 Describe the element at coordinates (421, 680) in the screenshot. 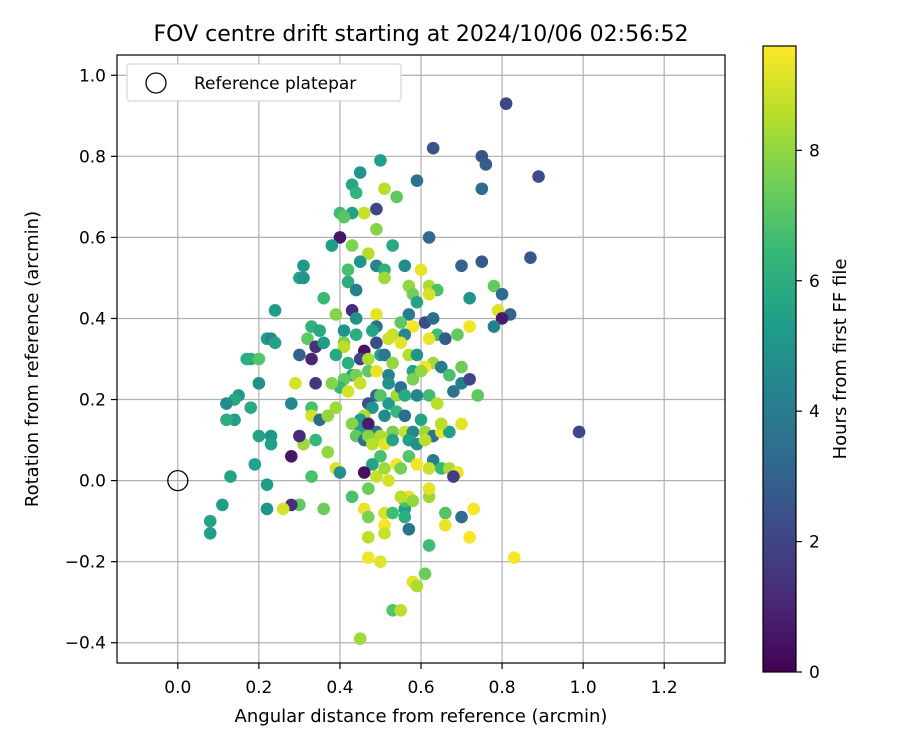

I see `x-axis-ticks: 0.0 0.2 0.4 0.6 0.8 1.0 1.2` at that location.